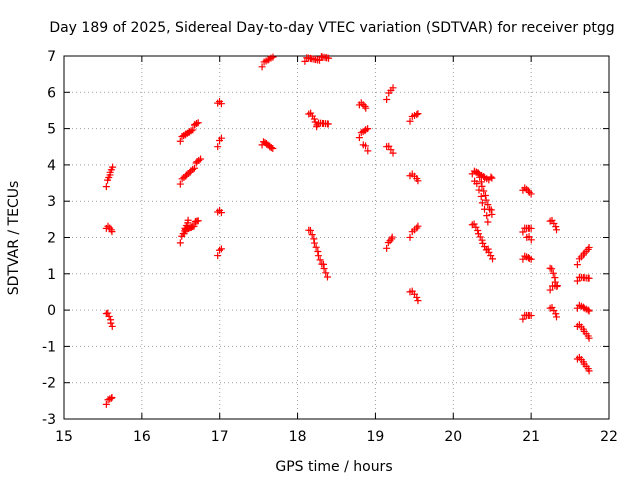 Image resolution: width=640 pixels, height=480 pixels. What do you see at coordinates (220, 437) in the screenshot?
I see `x-tick-label: 17` at bounding box center [220, 437].